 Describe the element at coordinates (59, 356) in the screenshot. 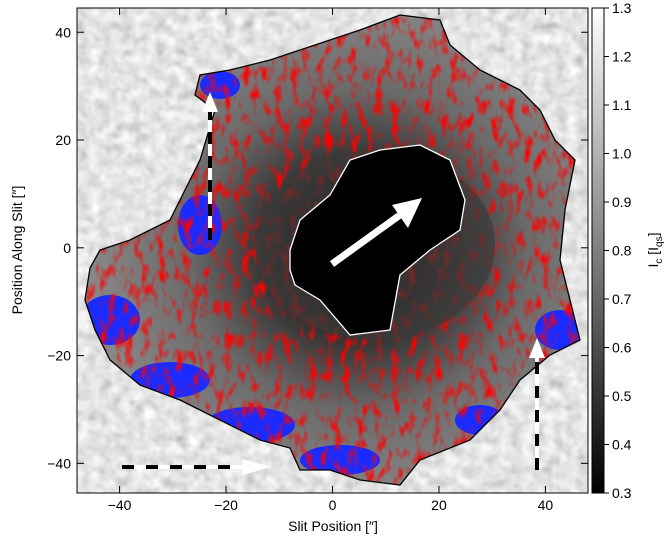

I see `y-tick-label: −20` at that location.